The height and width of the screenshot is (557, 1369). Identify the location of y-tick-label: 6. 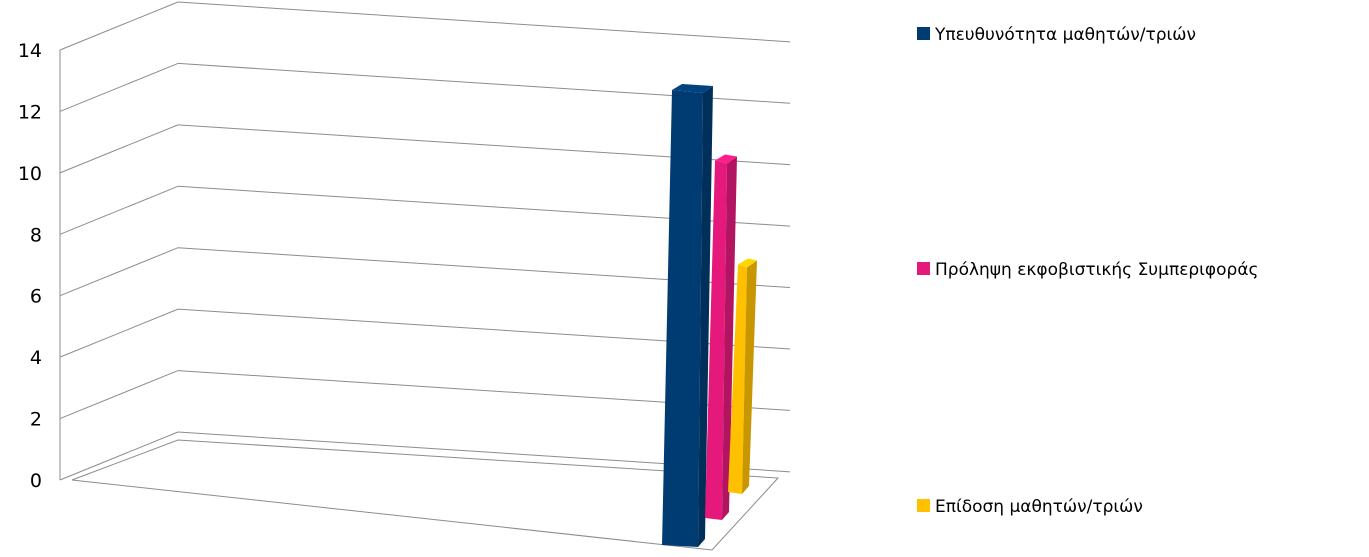
(36, 297).